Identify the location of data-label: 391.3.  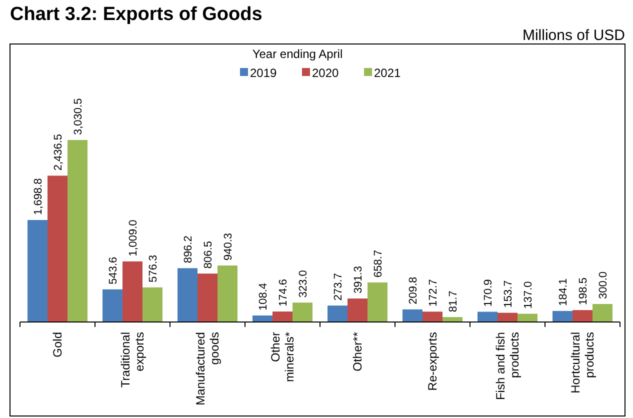
(358, 280).